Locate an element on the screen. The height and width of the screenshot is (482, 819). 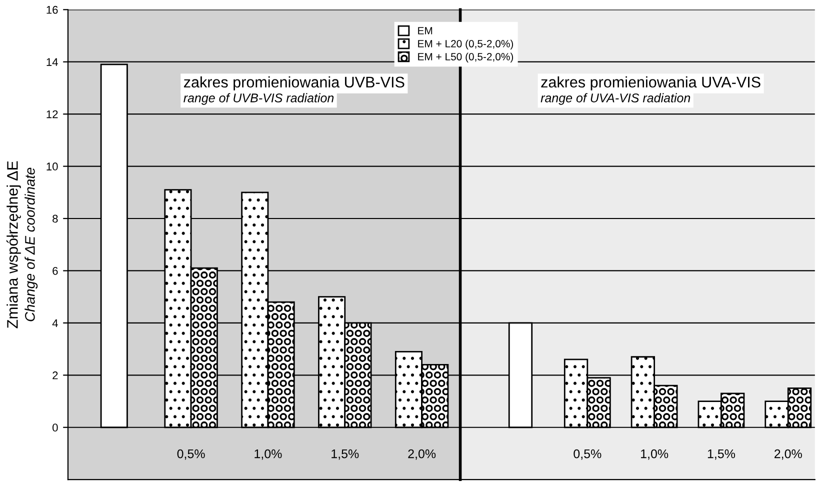
legend-label: EM + L20 (0,5-2,0%) is located at coordinates (466, 45).